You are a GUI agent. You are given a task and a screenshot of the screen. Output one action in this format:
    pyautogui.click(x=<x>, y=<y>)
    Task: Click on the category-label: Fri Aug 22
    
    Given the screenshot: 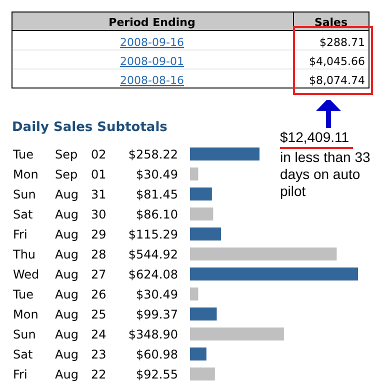 What is the action you would take?
    pyautogui.click(x=59, y=375)
    